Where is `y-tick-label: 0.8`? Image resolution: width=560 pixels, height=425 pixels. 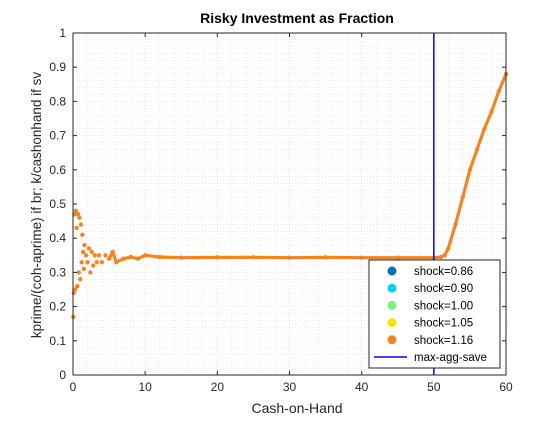
y-tick-label: 0.8 is located at coordinates (57, 101).